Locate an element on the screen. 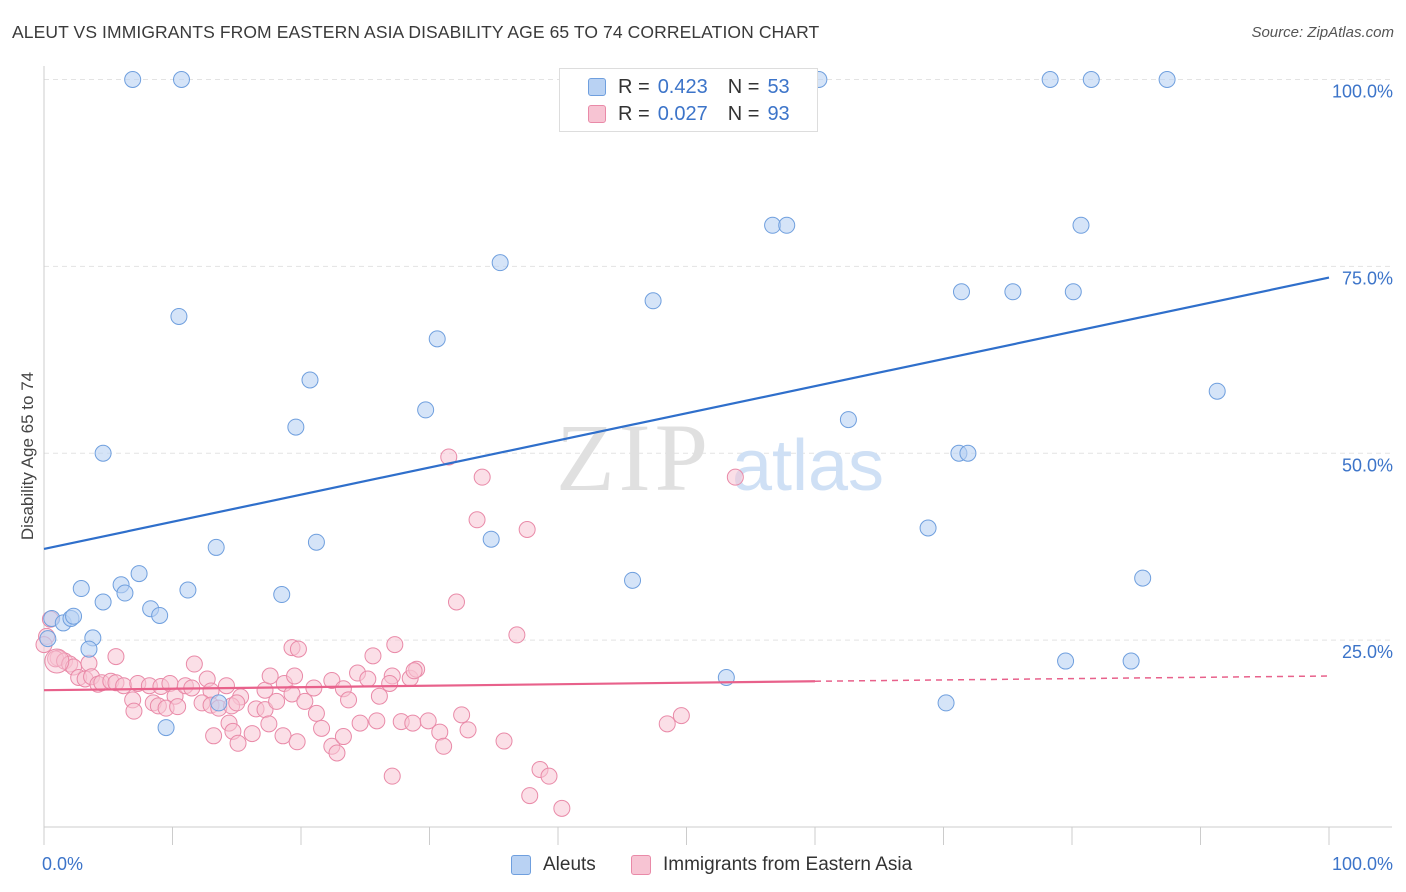 This screenshot has height=892, width=1406. y-tick-label: 75.0% is located at coordinates (1367, 278).